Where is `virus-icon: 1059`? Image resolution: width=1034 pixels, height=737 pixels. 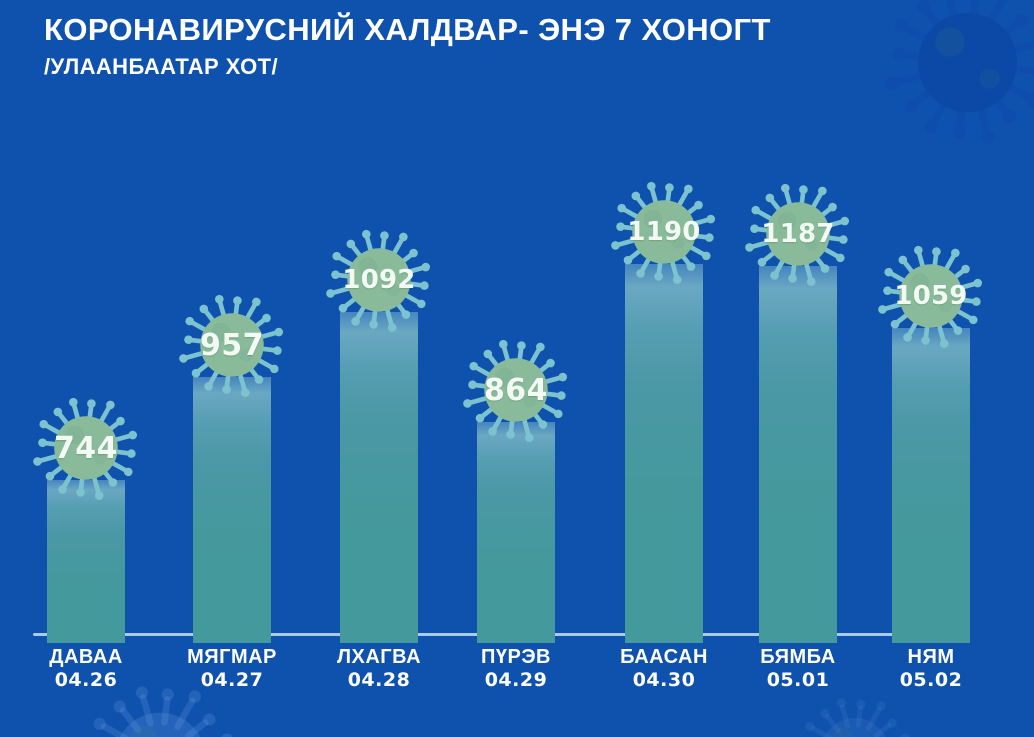 virus-icon: 1059 is located at coordinates (931, 296).